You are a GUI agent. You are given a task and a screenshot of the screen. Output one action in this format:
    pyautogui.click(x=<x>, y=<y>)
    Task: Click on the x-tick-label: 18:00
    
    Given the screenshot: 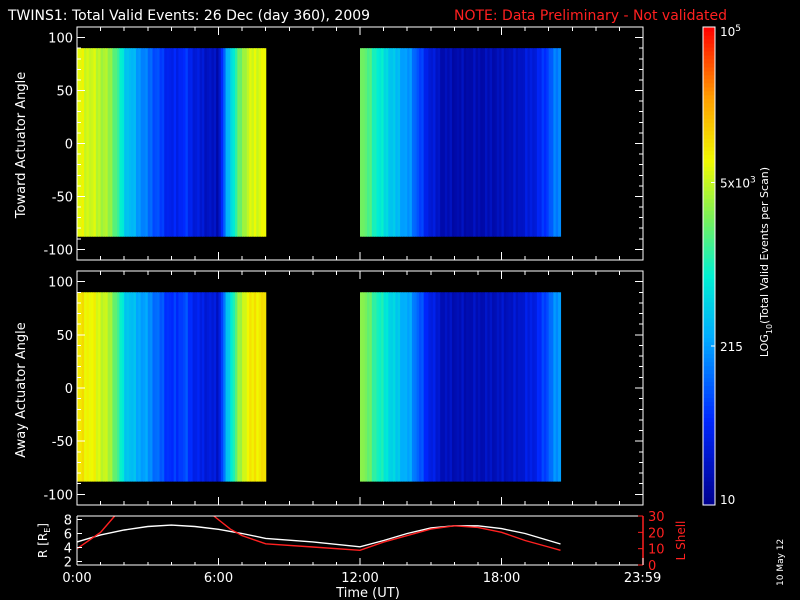 What is the action you would take?
    pyautogui.click(x=501, y=578)
    